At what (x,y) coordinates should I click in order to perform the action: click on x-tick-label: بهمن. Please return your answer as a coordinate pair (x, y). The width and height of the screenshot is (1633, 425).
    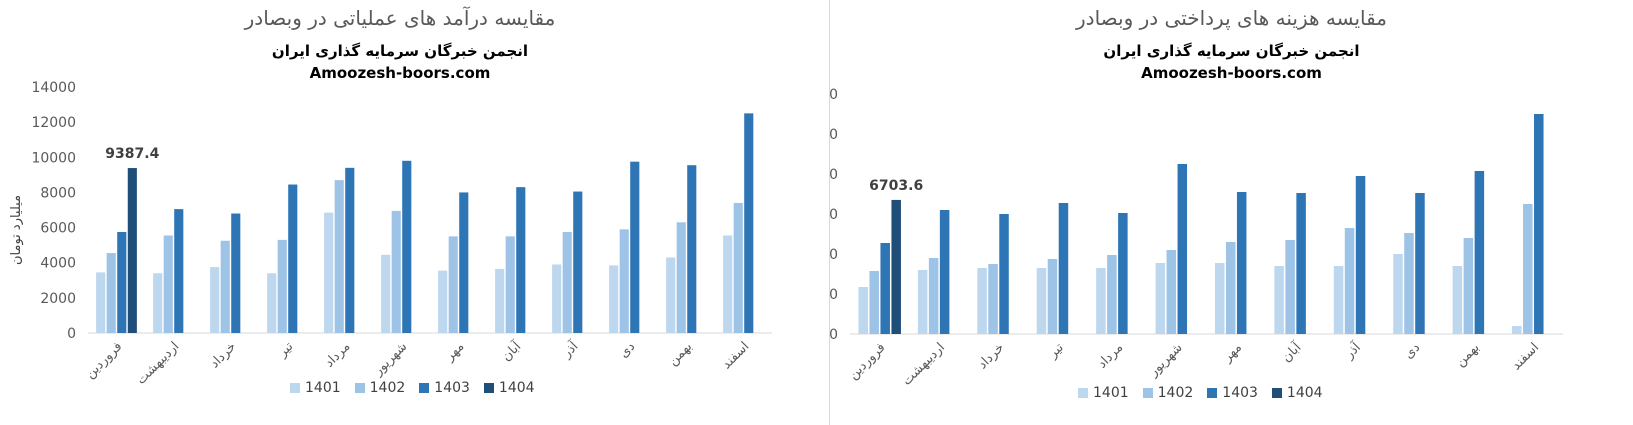
    Looking at the image, I should click on (1468, 355).